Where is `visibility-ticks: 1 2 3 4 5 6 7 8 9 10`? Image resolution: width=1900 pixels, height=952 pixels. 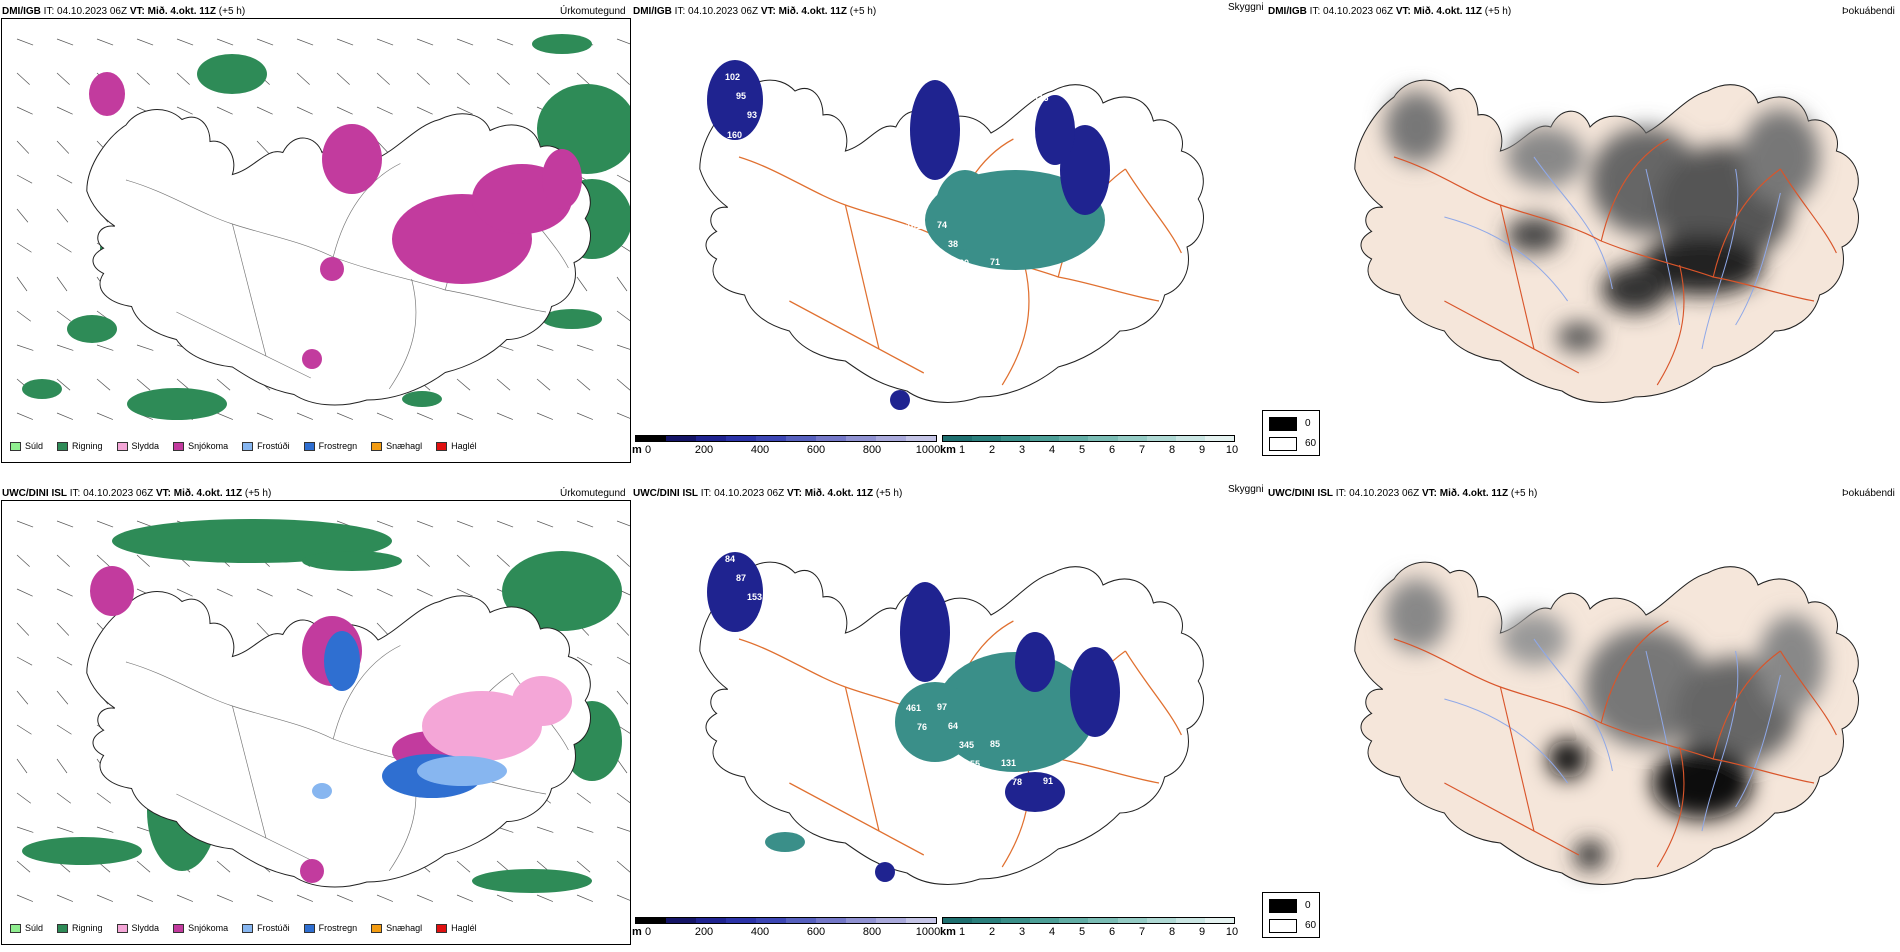
visibility-ticks: 1 2 3 4 5 6 7 8 9 10 is located at coordinates (1100, 933).